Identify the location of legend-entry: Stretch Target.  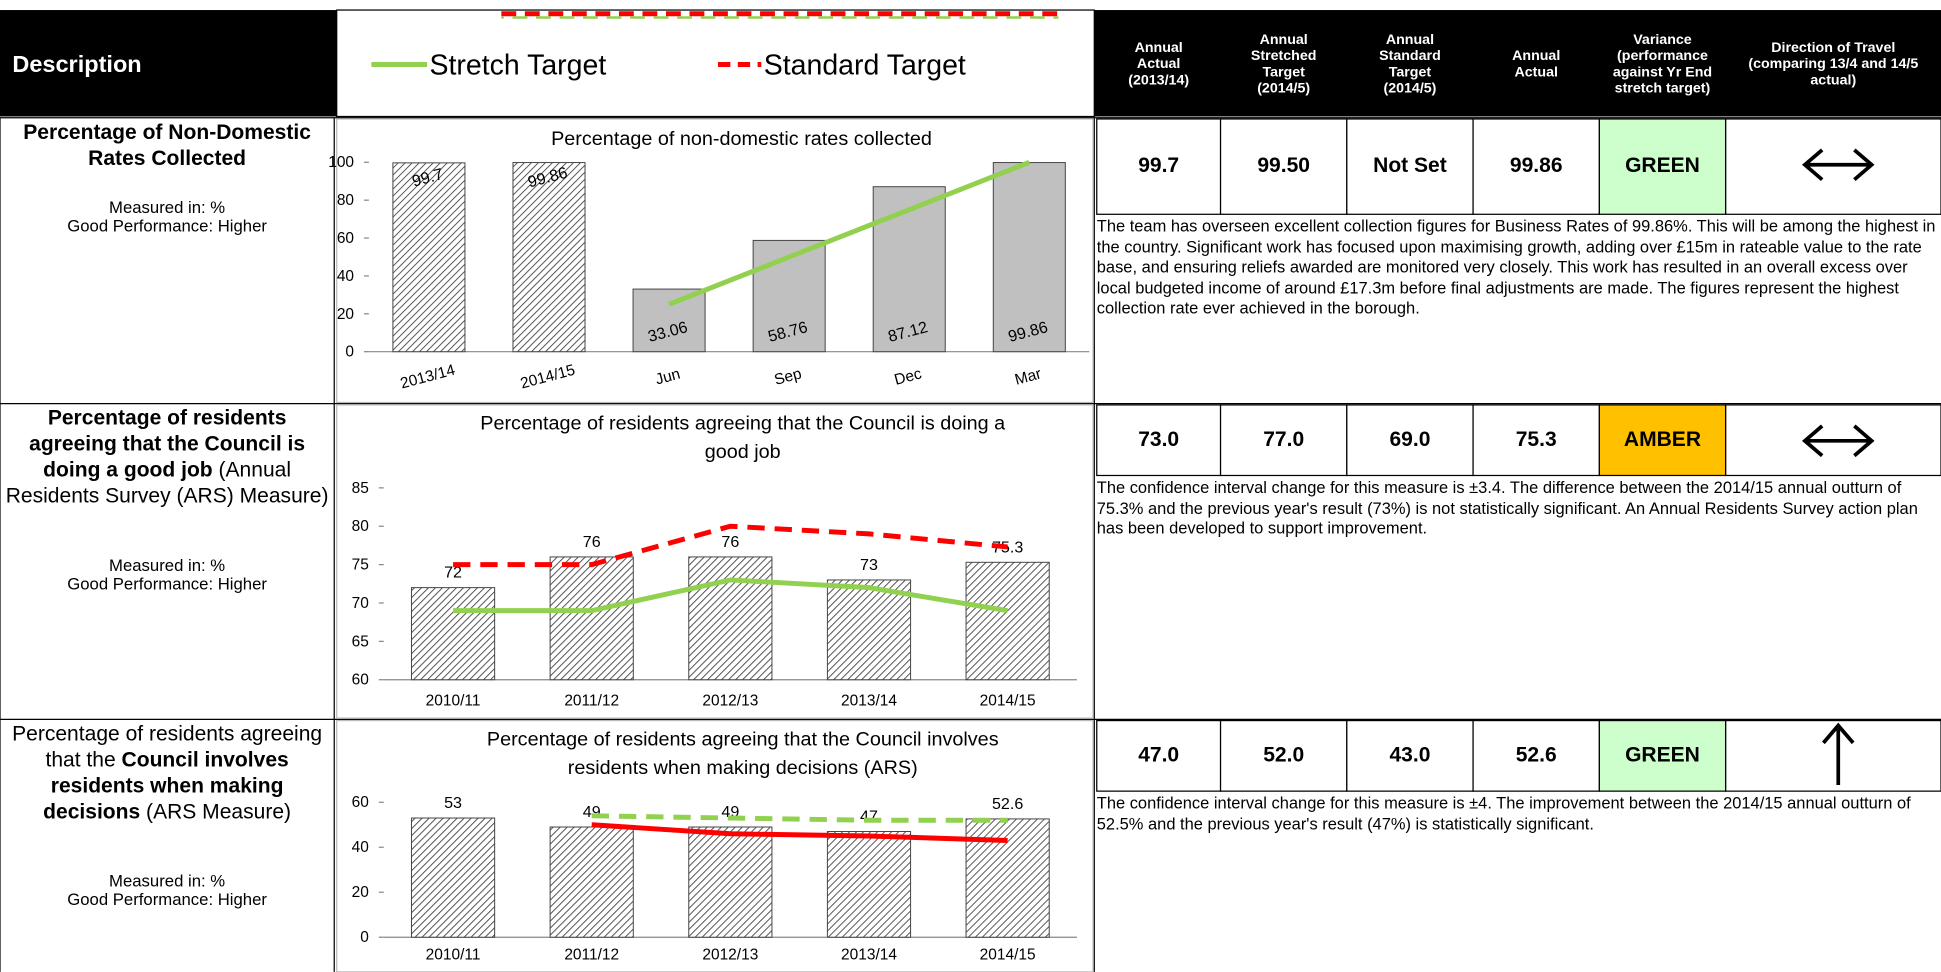
(518, 65).